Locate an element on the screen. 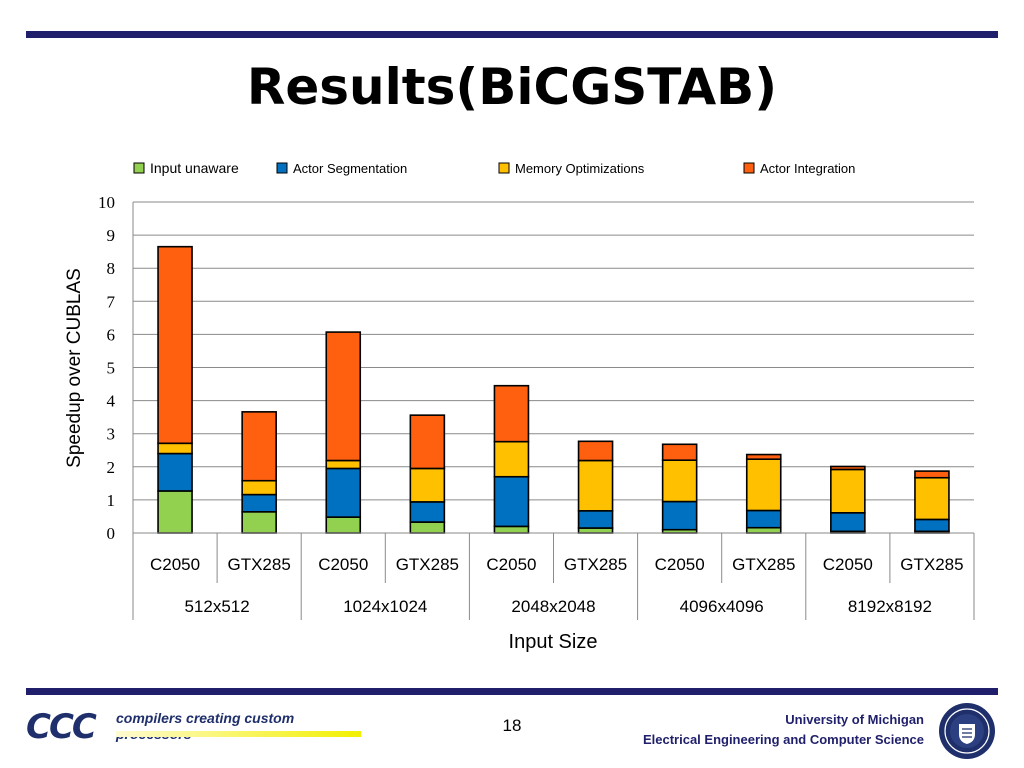  y-tick-label: 3 is located at coordinates (111, 434).